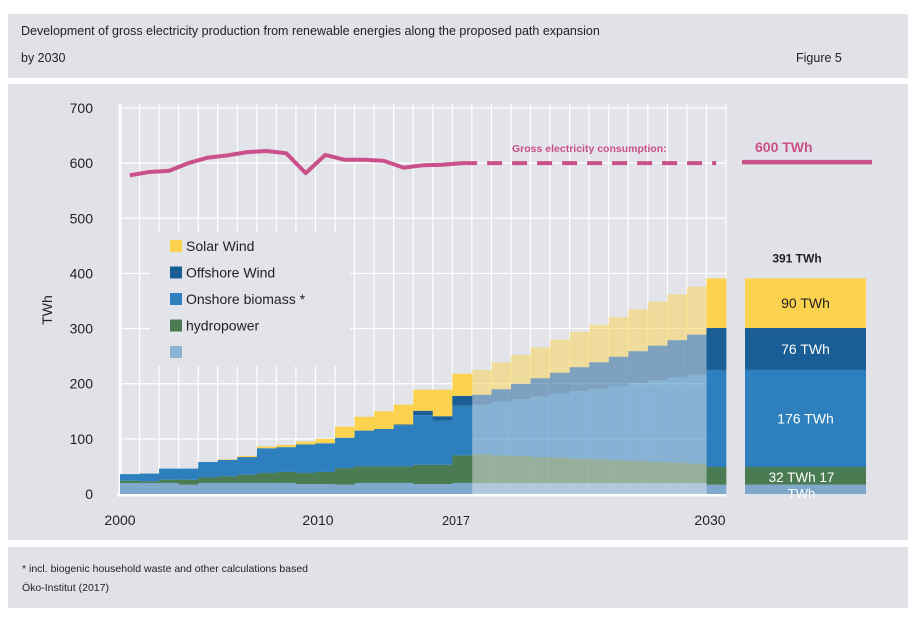 This screenshot has height=618, width=916. What do you see at coordinates (43, 58) in the screenshot?
I see `chart-title-line2: by 2030` at bounding box center [43, 58].